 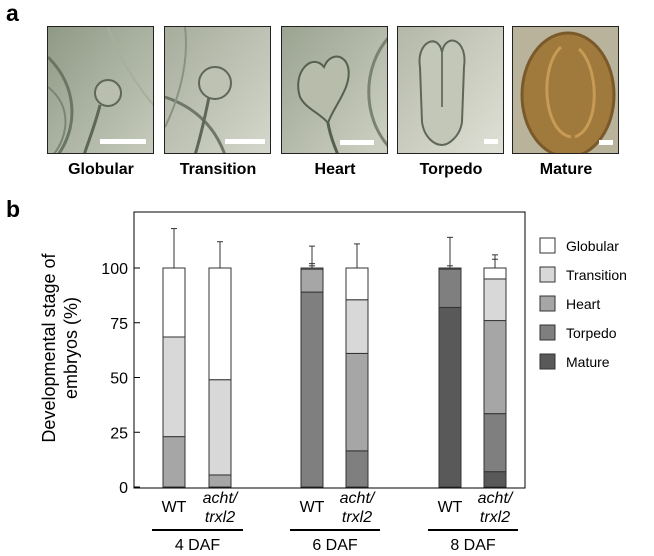 I want to click on group-label-3: 8 DAF, so click(x=473, y=545).